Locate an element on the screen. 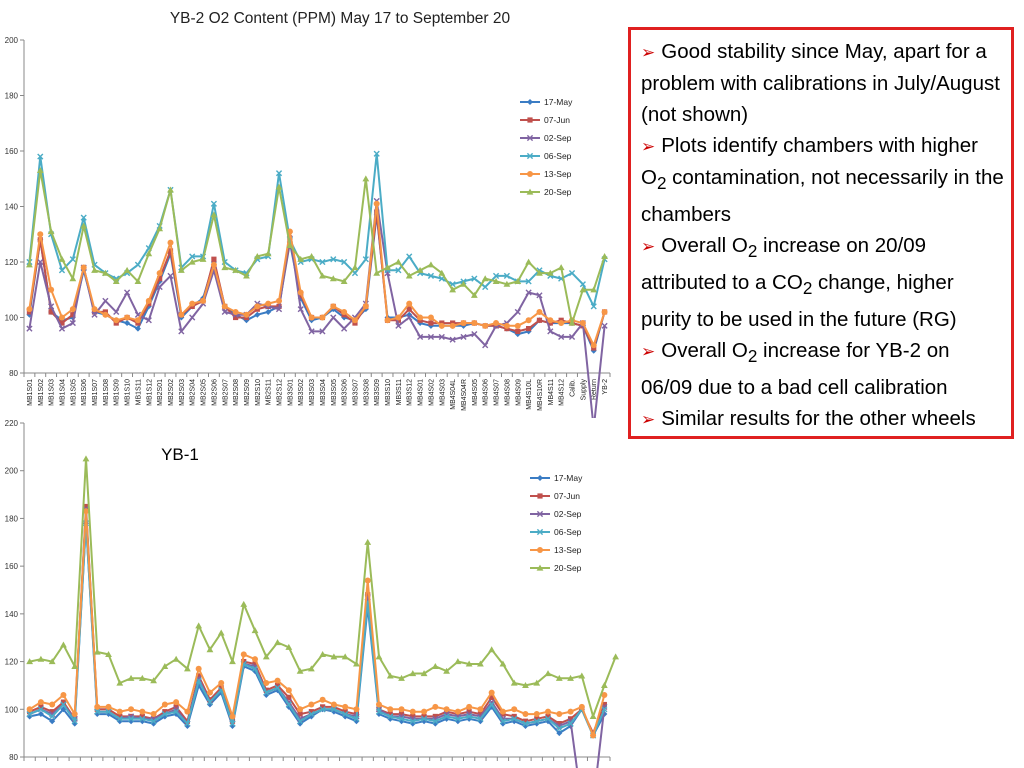 This screenshot has height=768, width=1024. x-tick-label: MB2S06 is located at coordinates (214, 392).